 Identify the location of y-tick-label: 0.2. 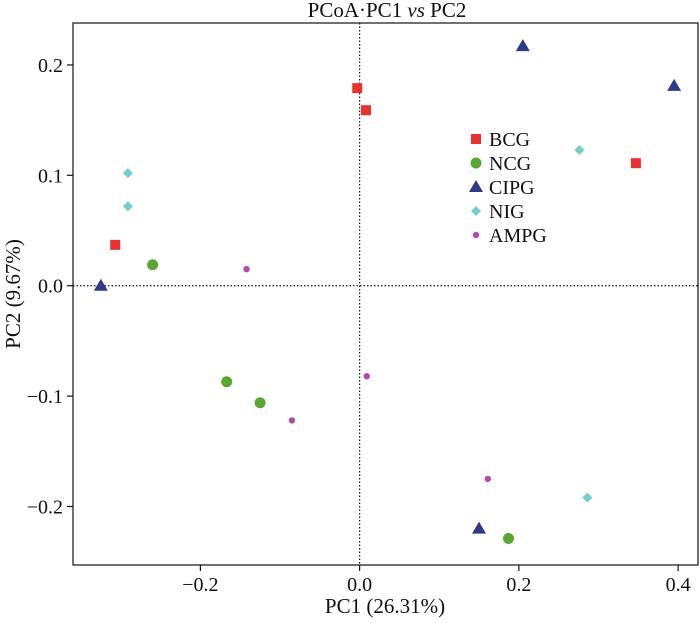
(50, 66).